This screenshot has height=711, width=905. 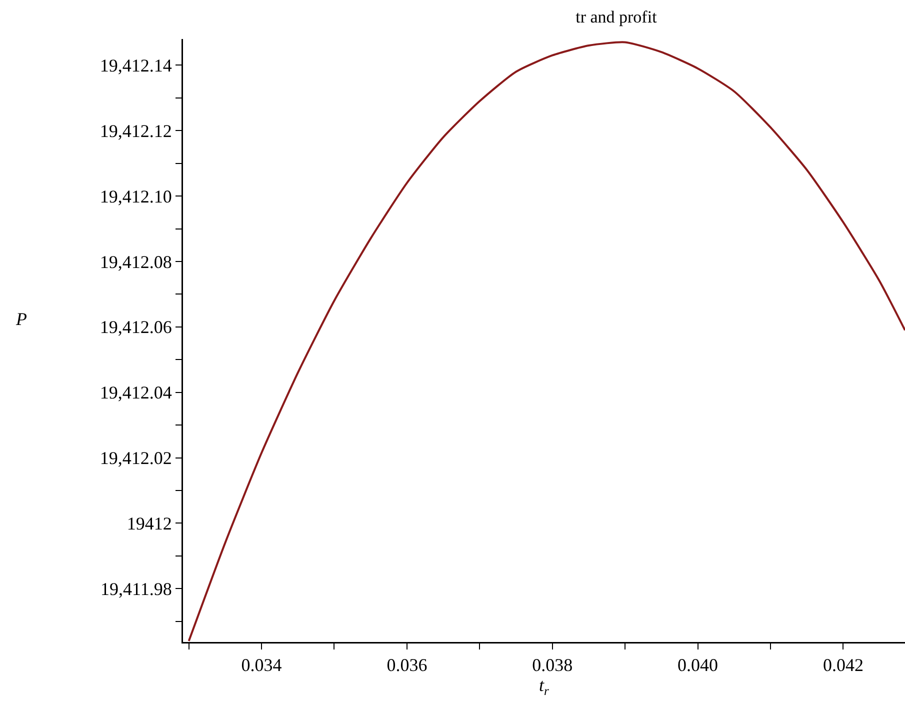 What do you see at coordinates (552, 665) in the screenshot?
I see `x-tick-label: 0.038` at bounding box center [552, 665].